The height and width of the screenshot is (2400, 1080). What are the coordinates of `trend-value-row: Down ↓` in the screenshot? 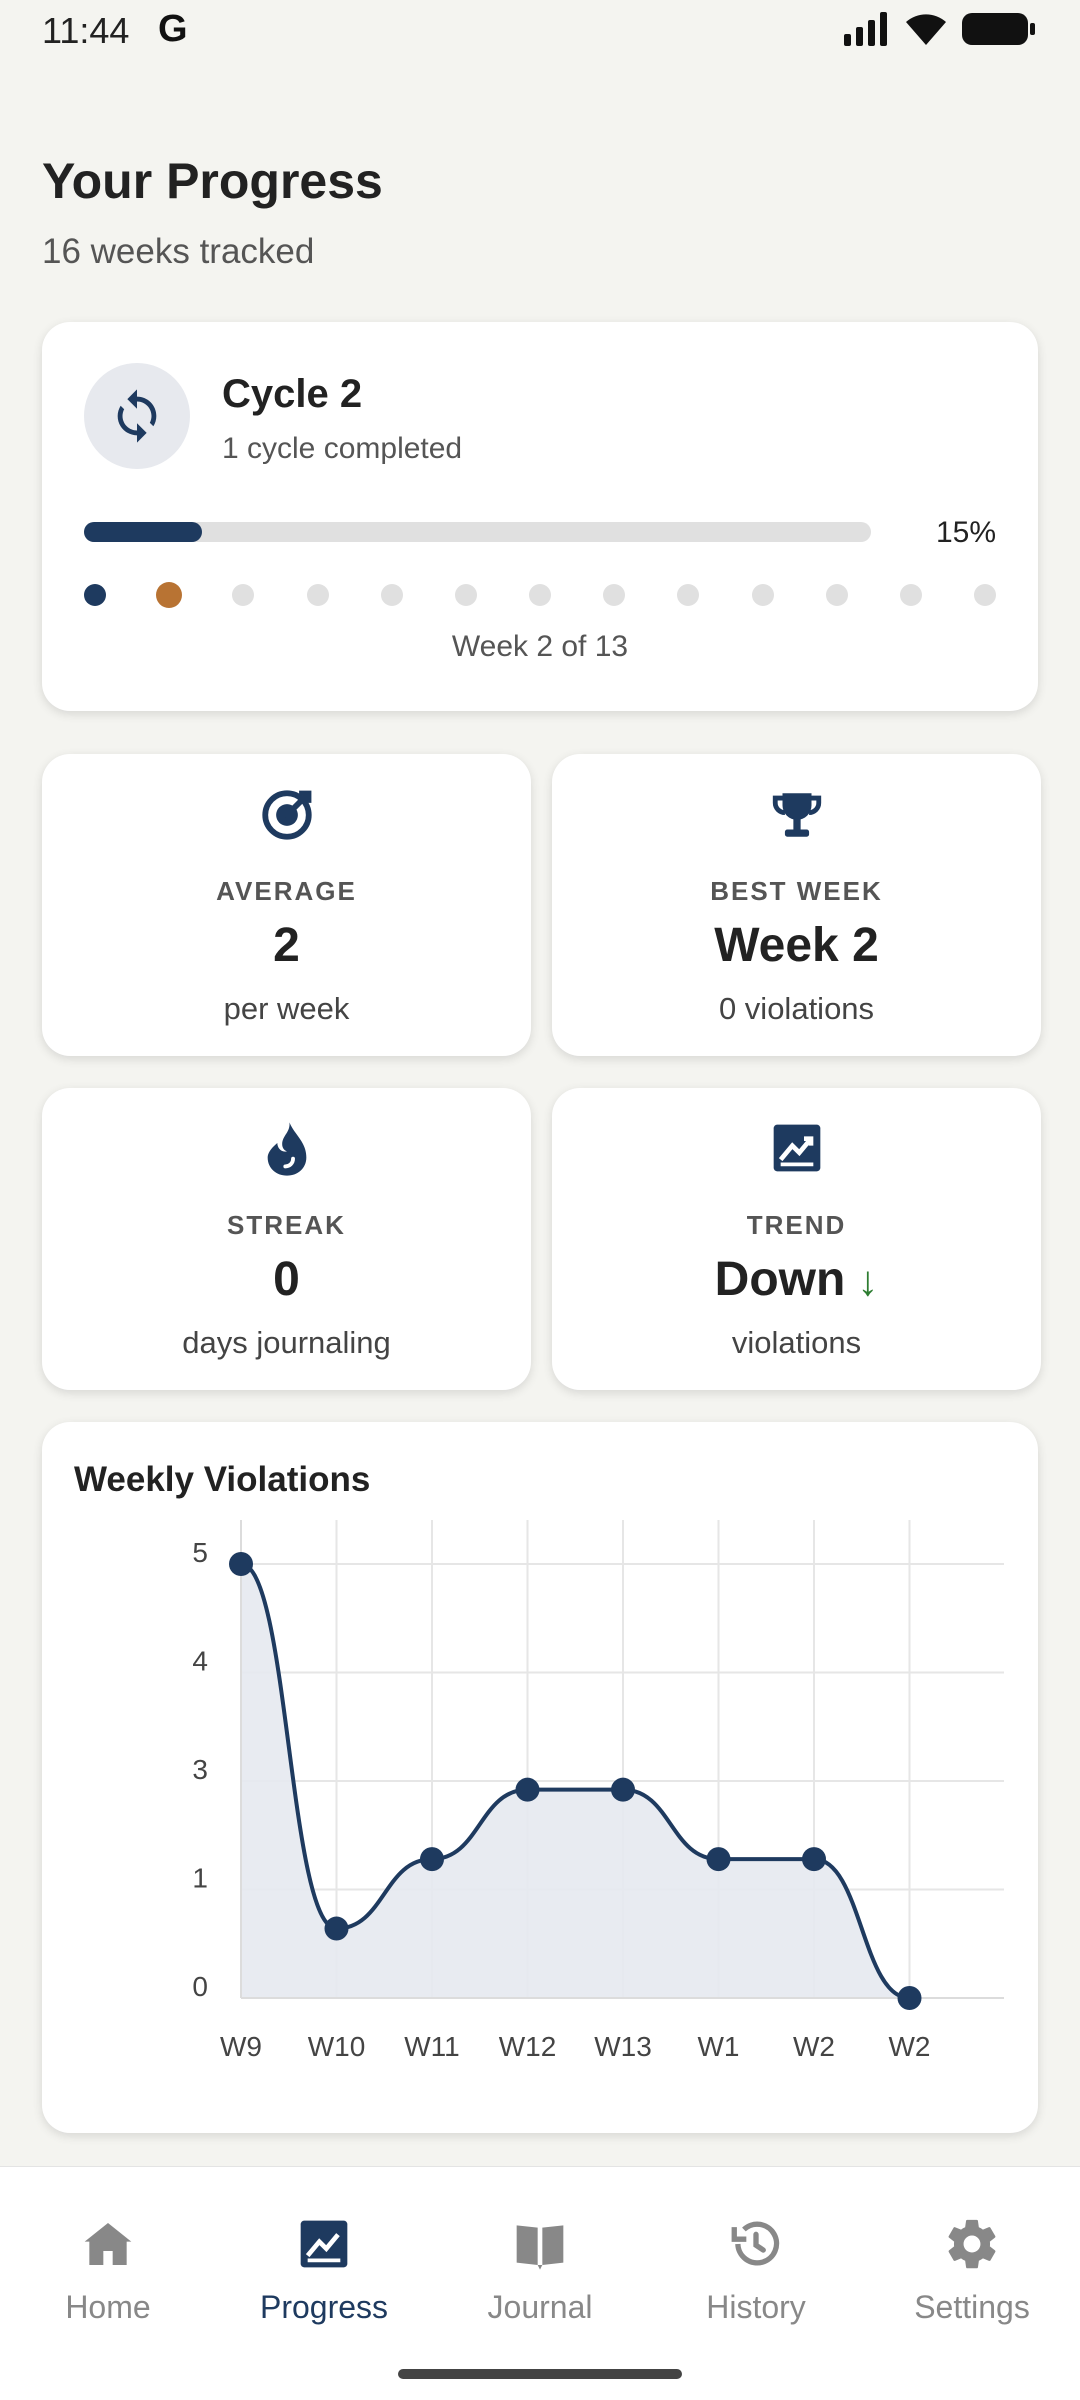 It's located at (796, 1279).